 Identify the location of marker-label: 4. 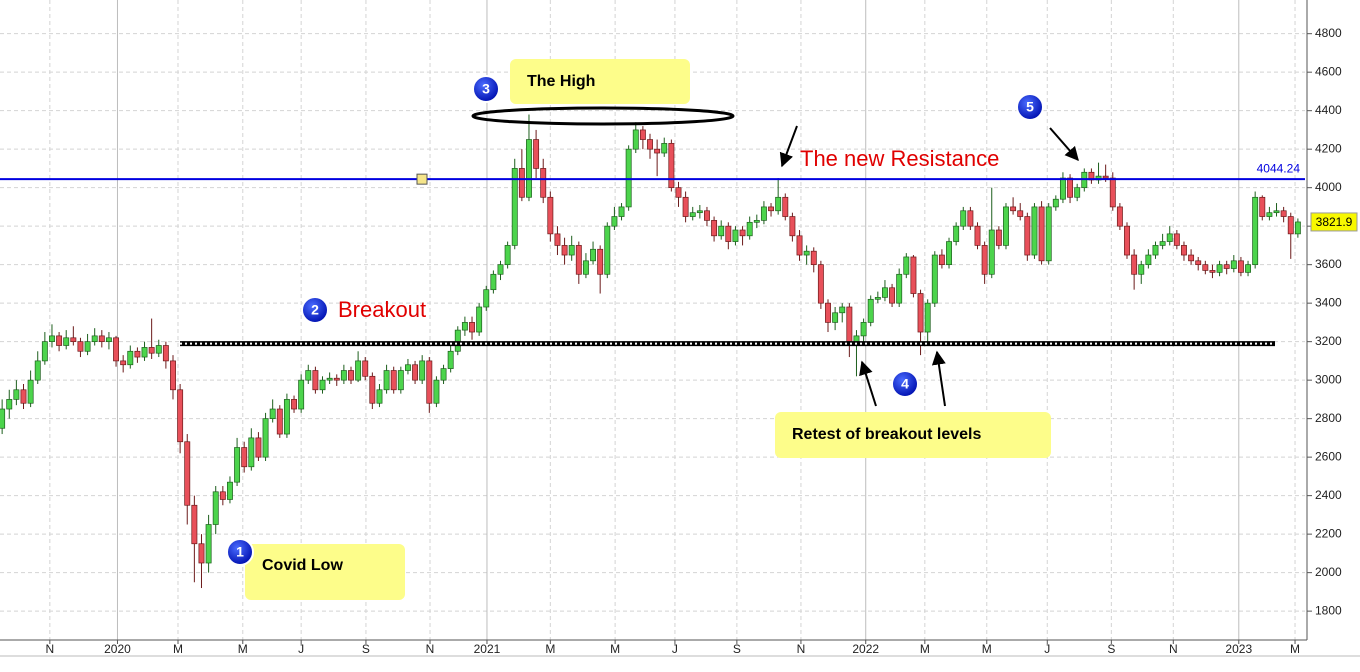
(905, 384).